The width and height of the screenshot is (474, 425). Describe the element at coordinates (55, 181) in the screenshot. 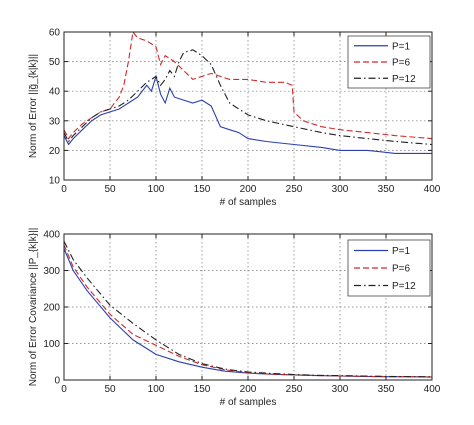

I see `y-tick-label: 10` at that location.